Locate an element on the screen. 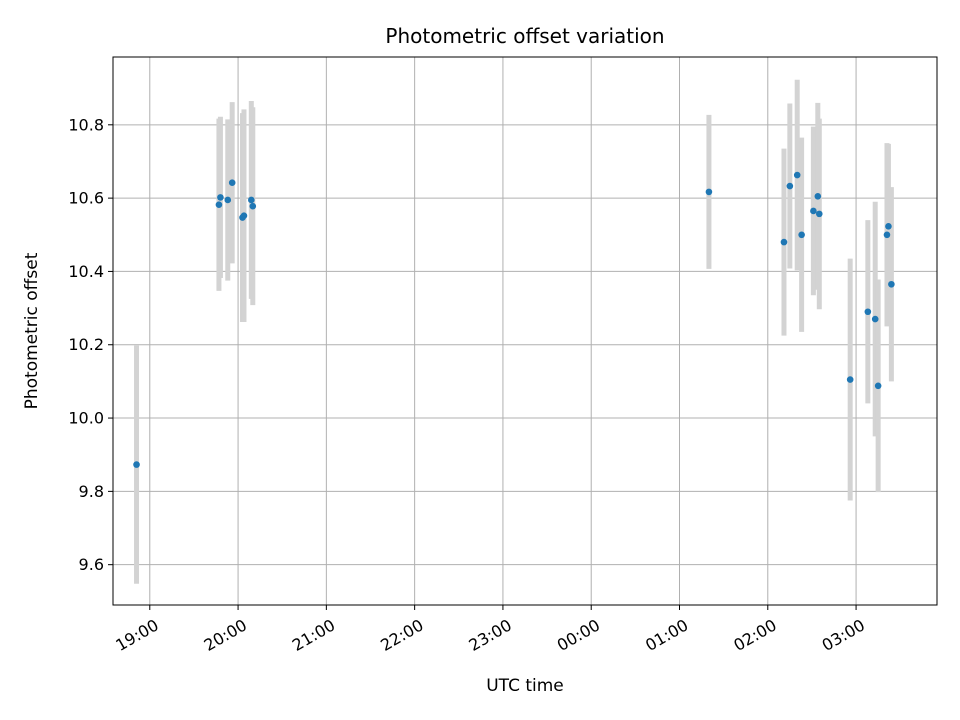  y-tick-label: 10.6 is located at coordinates (86, 198).